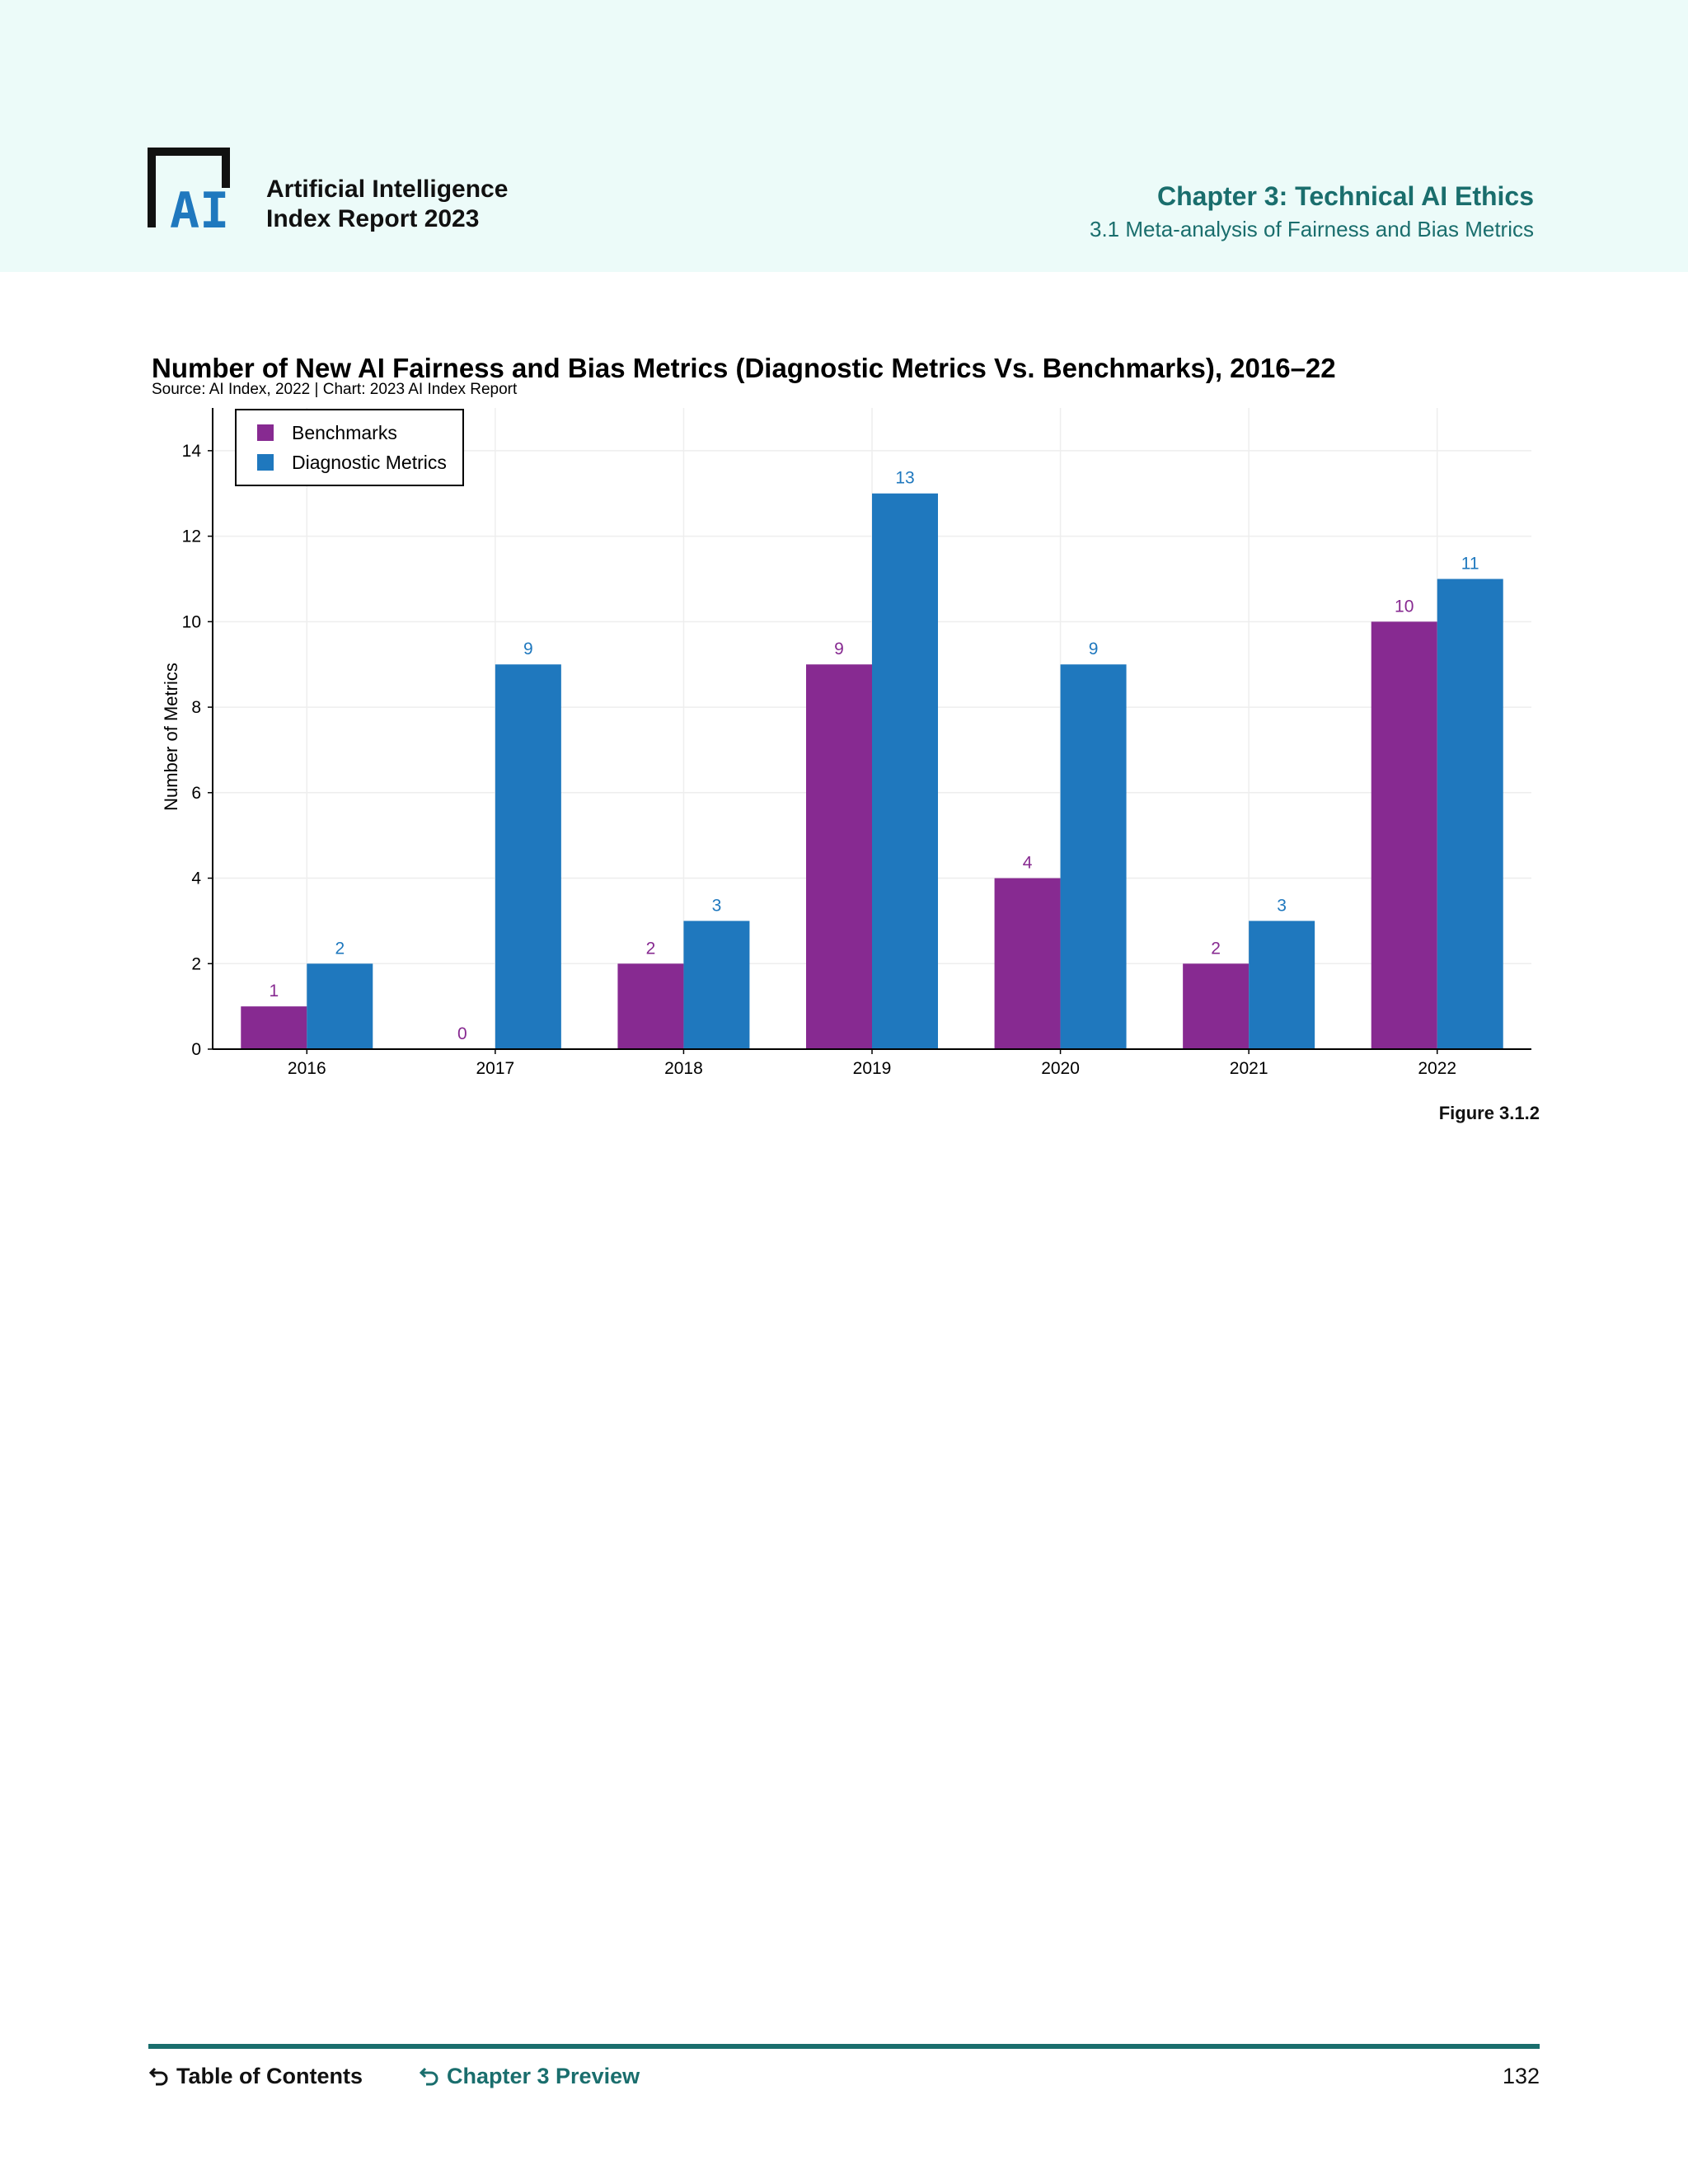 This screenshot has height=2184, width=1688. I want to click on legend-swatch-benchmarks, so click(265, 432).